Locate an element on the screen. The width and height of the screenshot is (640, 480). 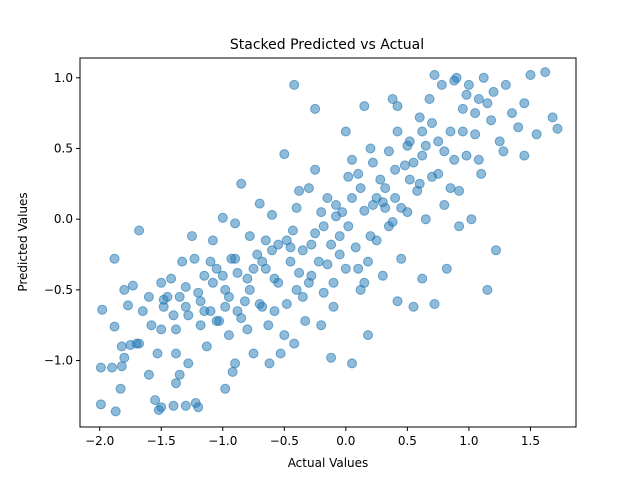
y-tick-label: 0.5 is located at coordinates (63, 148).